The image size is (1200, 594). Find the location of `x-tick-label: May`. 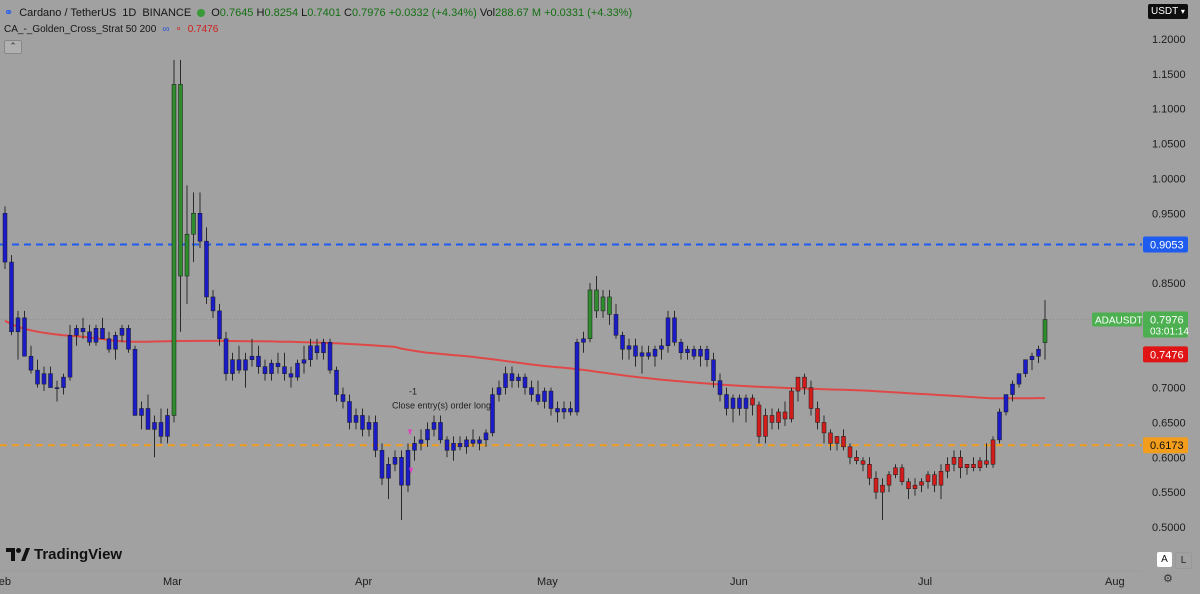

x-tick-label: May is located at coordinates (547, 582).